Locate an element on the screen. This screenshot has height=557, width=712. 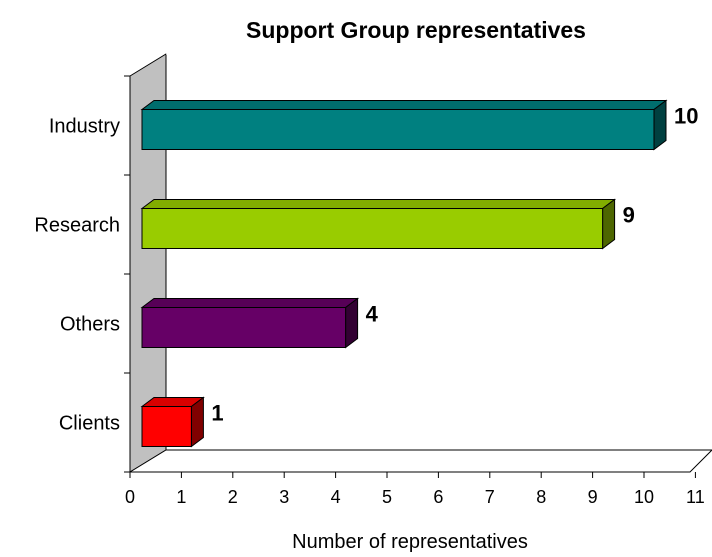
chart-title: Support Group representatives is located at coordinates (416, 30).